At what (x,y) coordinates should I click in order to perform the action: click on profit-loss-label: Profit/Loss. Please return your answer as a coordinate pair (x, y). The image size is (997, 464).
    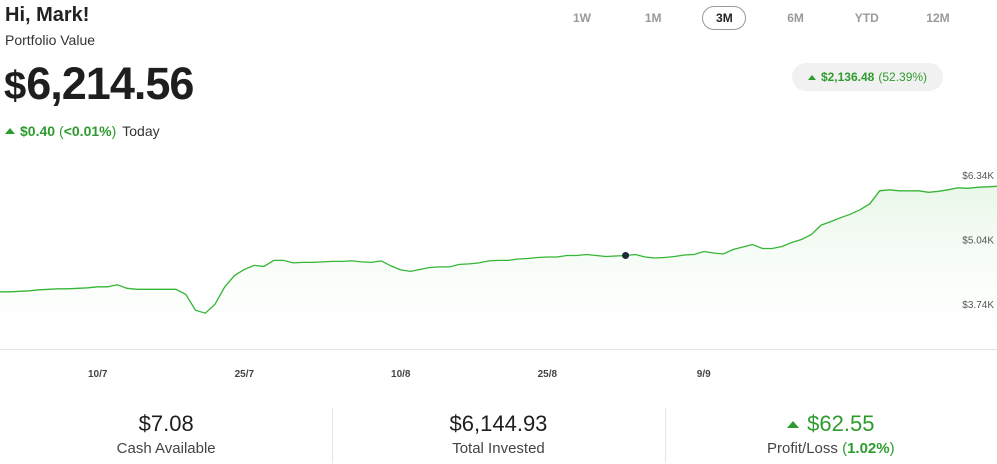
    Looking at the image, I should click on (802, 448).